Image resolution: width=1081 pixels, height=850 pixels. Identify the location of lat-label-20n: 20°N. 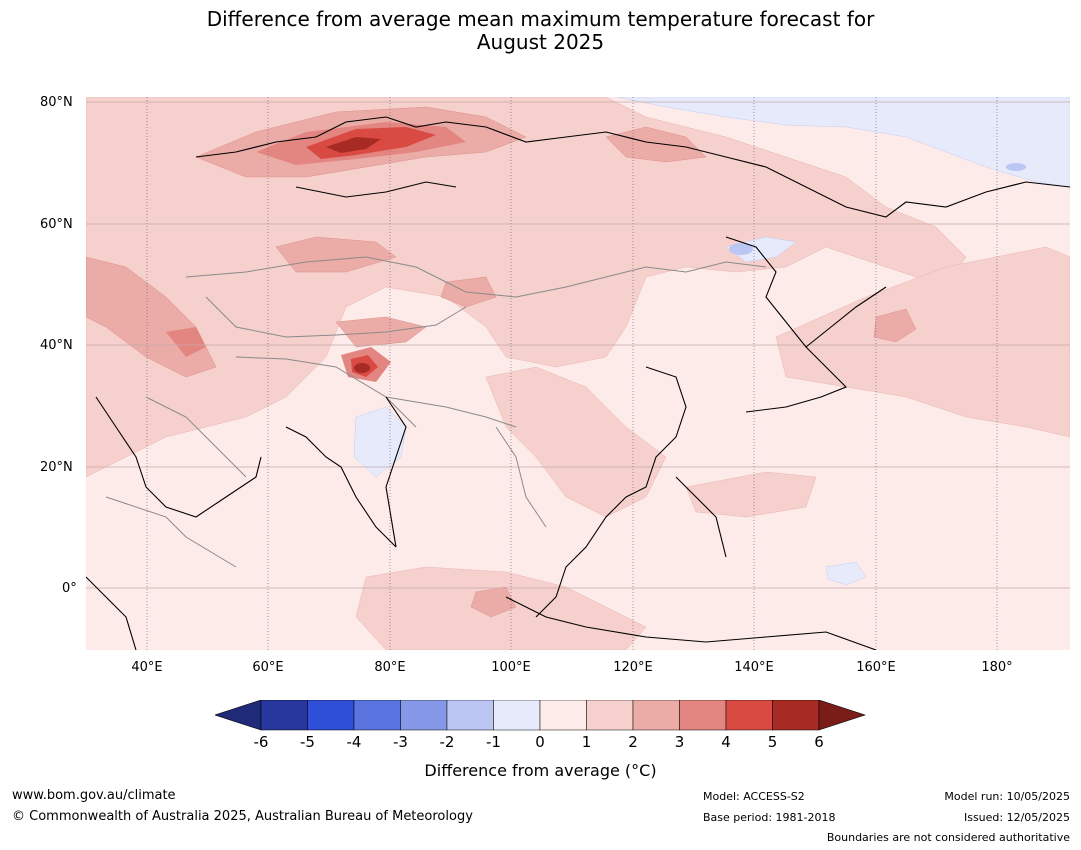
(56, 467).